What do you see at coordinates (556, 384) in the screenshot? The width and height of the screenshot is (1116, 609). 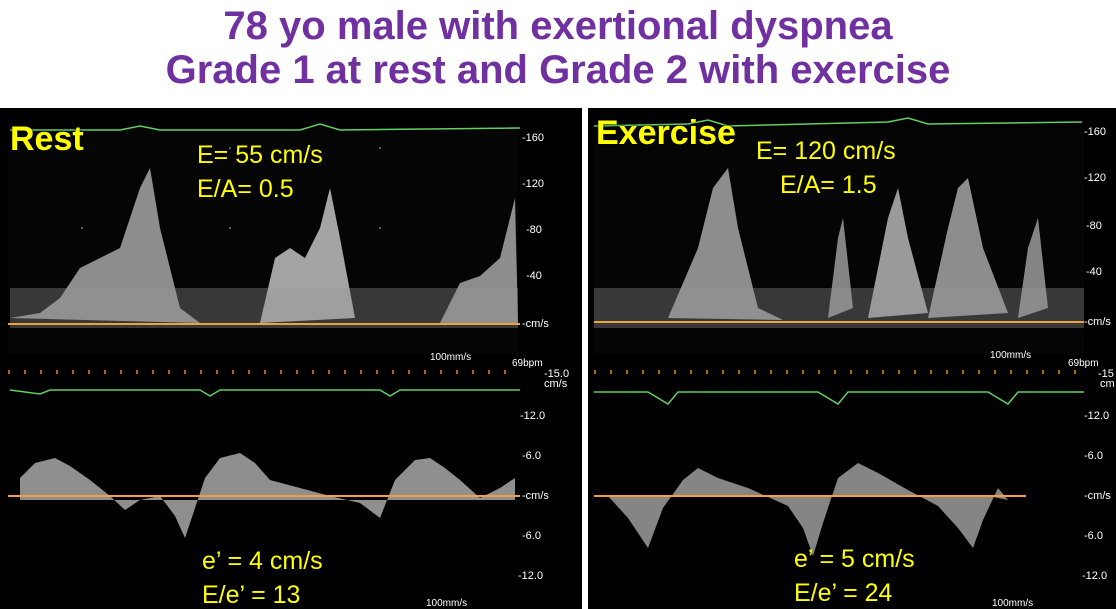 I see `rest-tissue-tick: cm/s` at bounding box center [556, 384].